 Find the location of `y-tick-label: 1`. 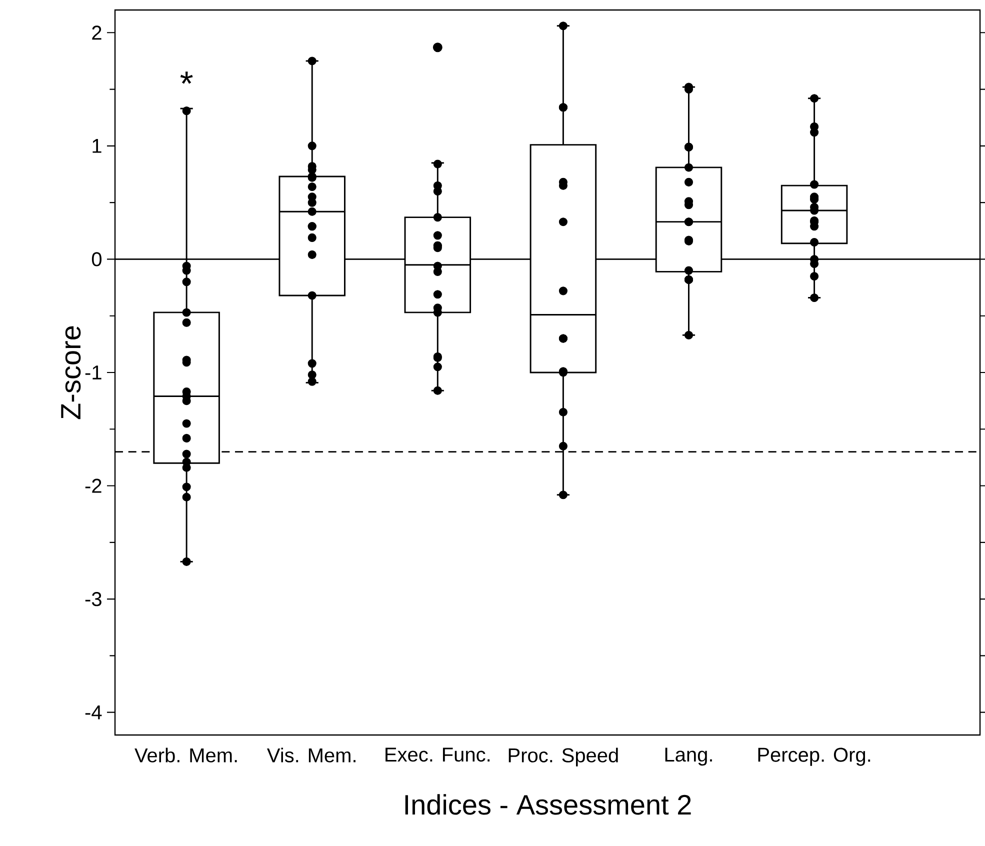

y-tick-label: 1 is located at coordinates (97, 146).